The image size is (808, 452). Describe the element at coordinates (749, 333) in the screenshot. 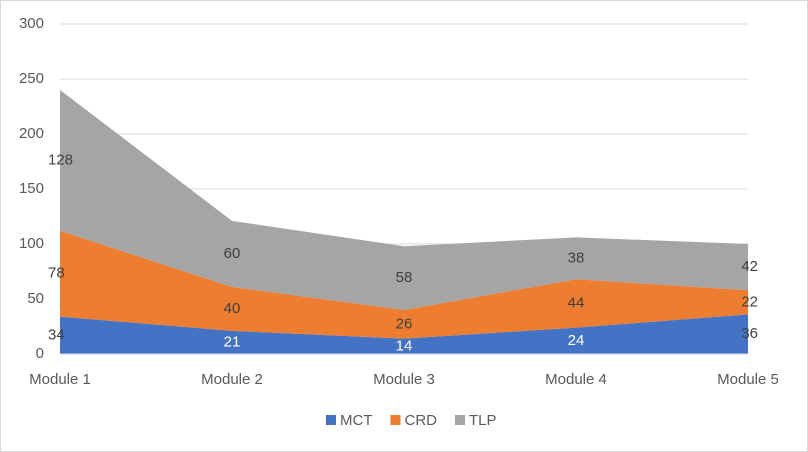

I see `data-label: 36` at that location.